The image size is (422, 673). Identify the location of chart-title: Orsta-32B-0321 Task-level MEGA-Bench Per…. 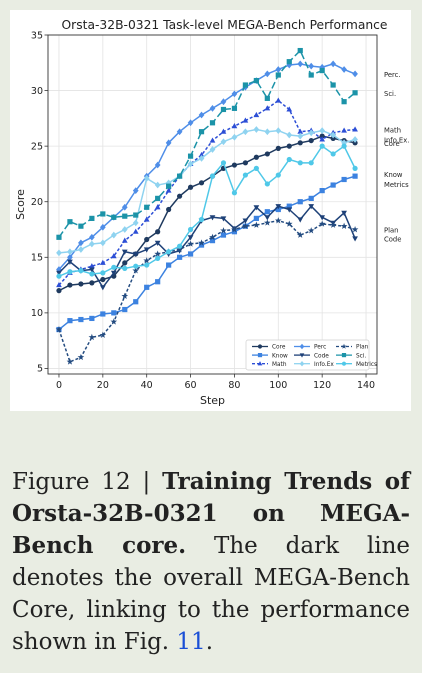
(224, 25).